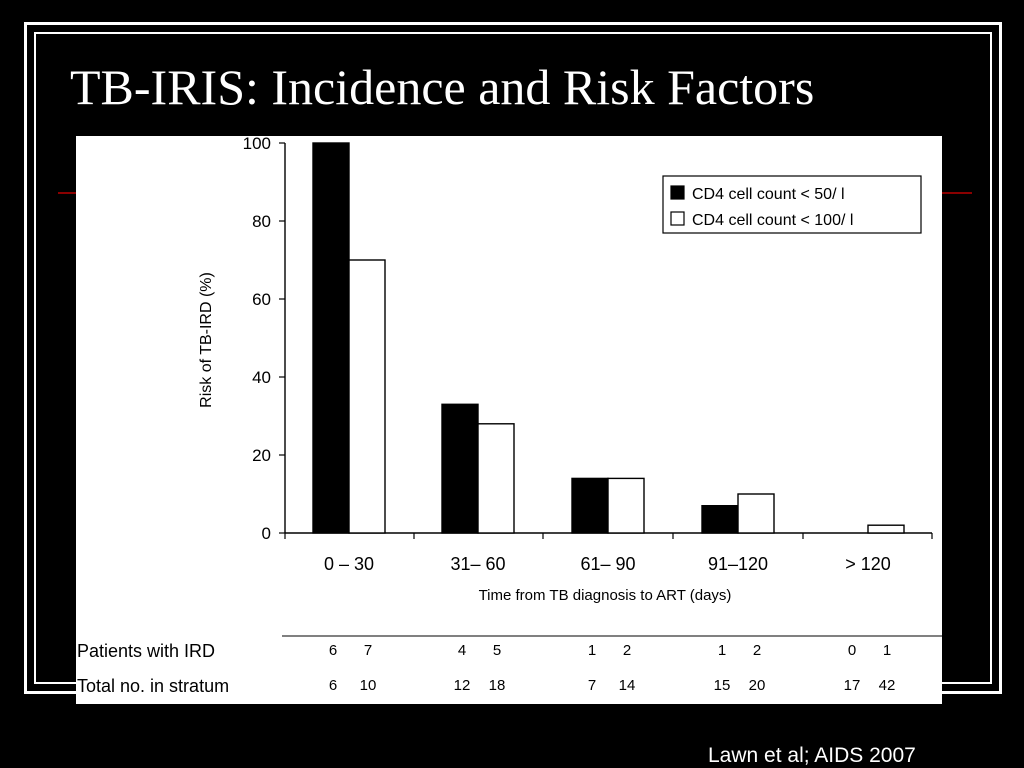 Image resolution: width=1024 pixels, height=768 pixels. Describe the element at coordinates (257, 143) in the screenshot. I see `y-tick-label: 100` at that location.